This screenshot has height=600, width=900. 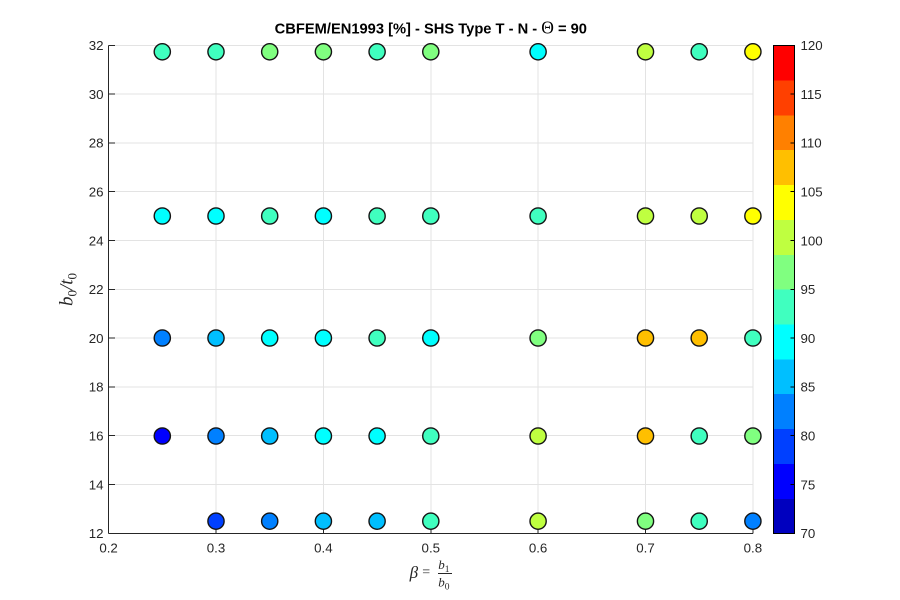 I want to click on svg-text: 105, so click(x=812, y=192).